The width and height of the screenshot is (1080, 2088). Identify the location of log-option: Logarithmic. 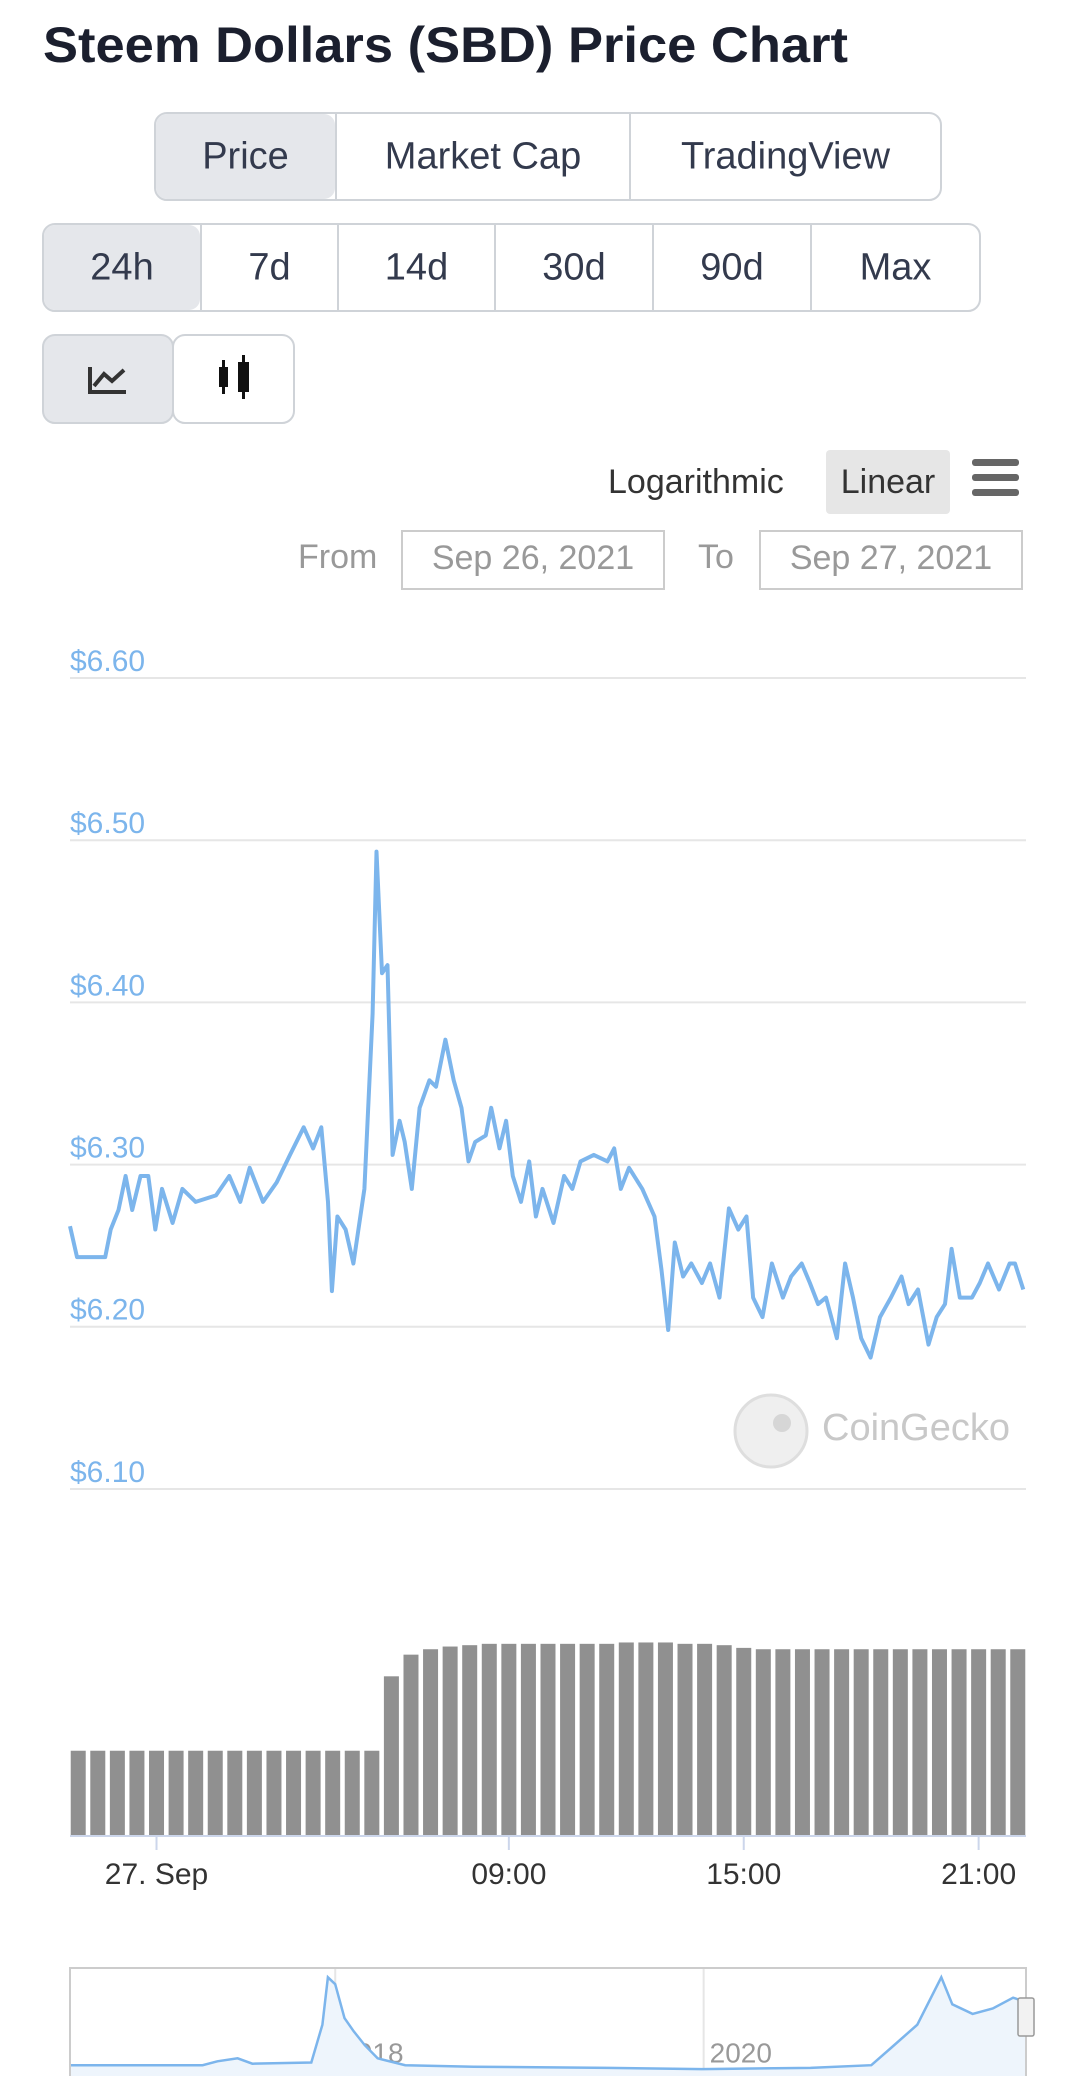
(696, 482).